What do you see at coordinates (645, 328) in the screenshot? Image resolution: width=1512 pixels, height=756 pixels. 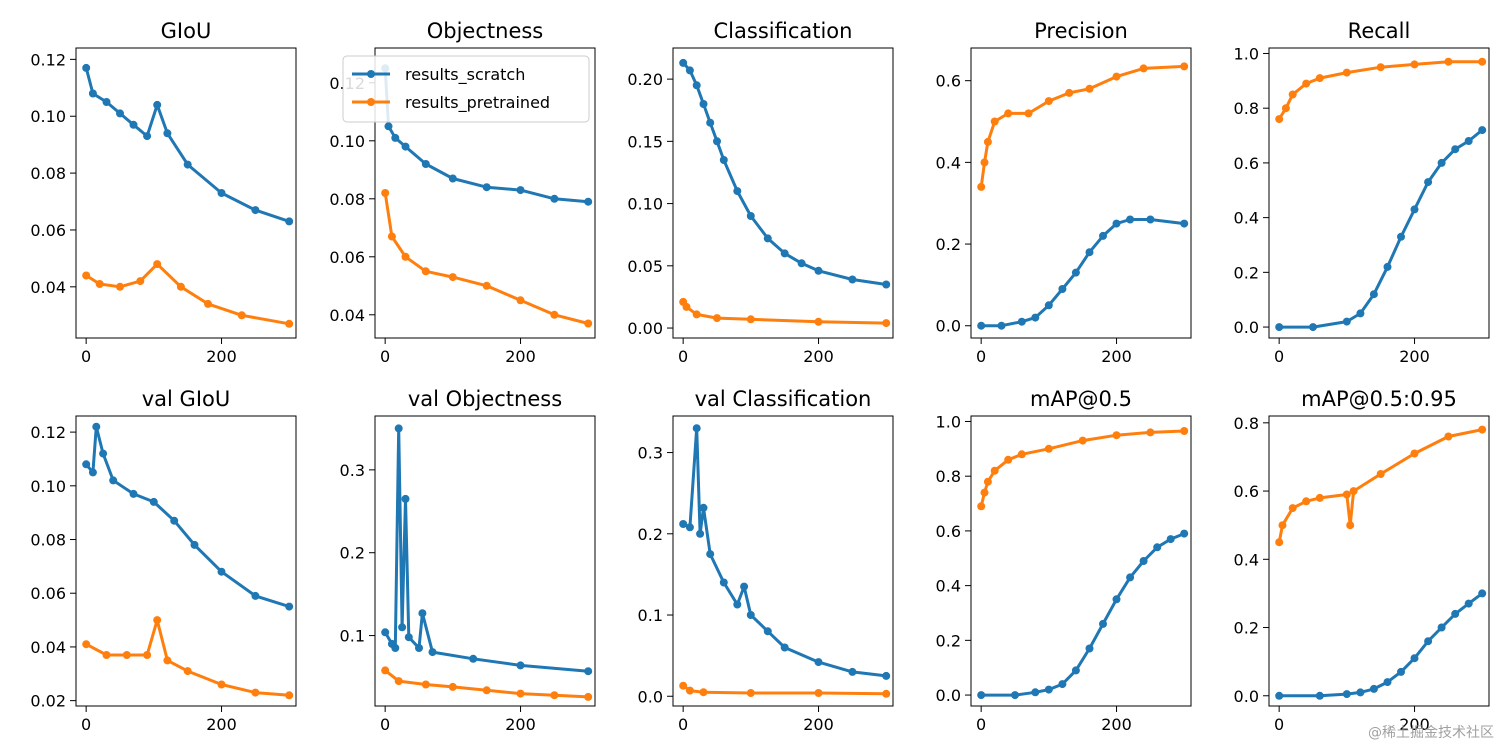 I see `y-tick-label: 0.00` at bounding box center [645, 328].